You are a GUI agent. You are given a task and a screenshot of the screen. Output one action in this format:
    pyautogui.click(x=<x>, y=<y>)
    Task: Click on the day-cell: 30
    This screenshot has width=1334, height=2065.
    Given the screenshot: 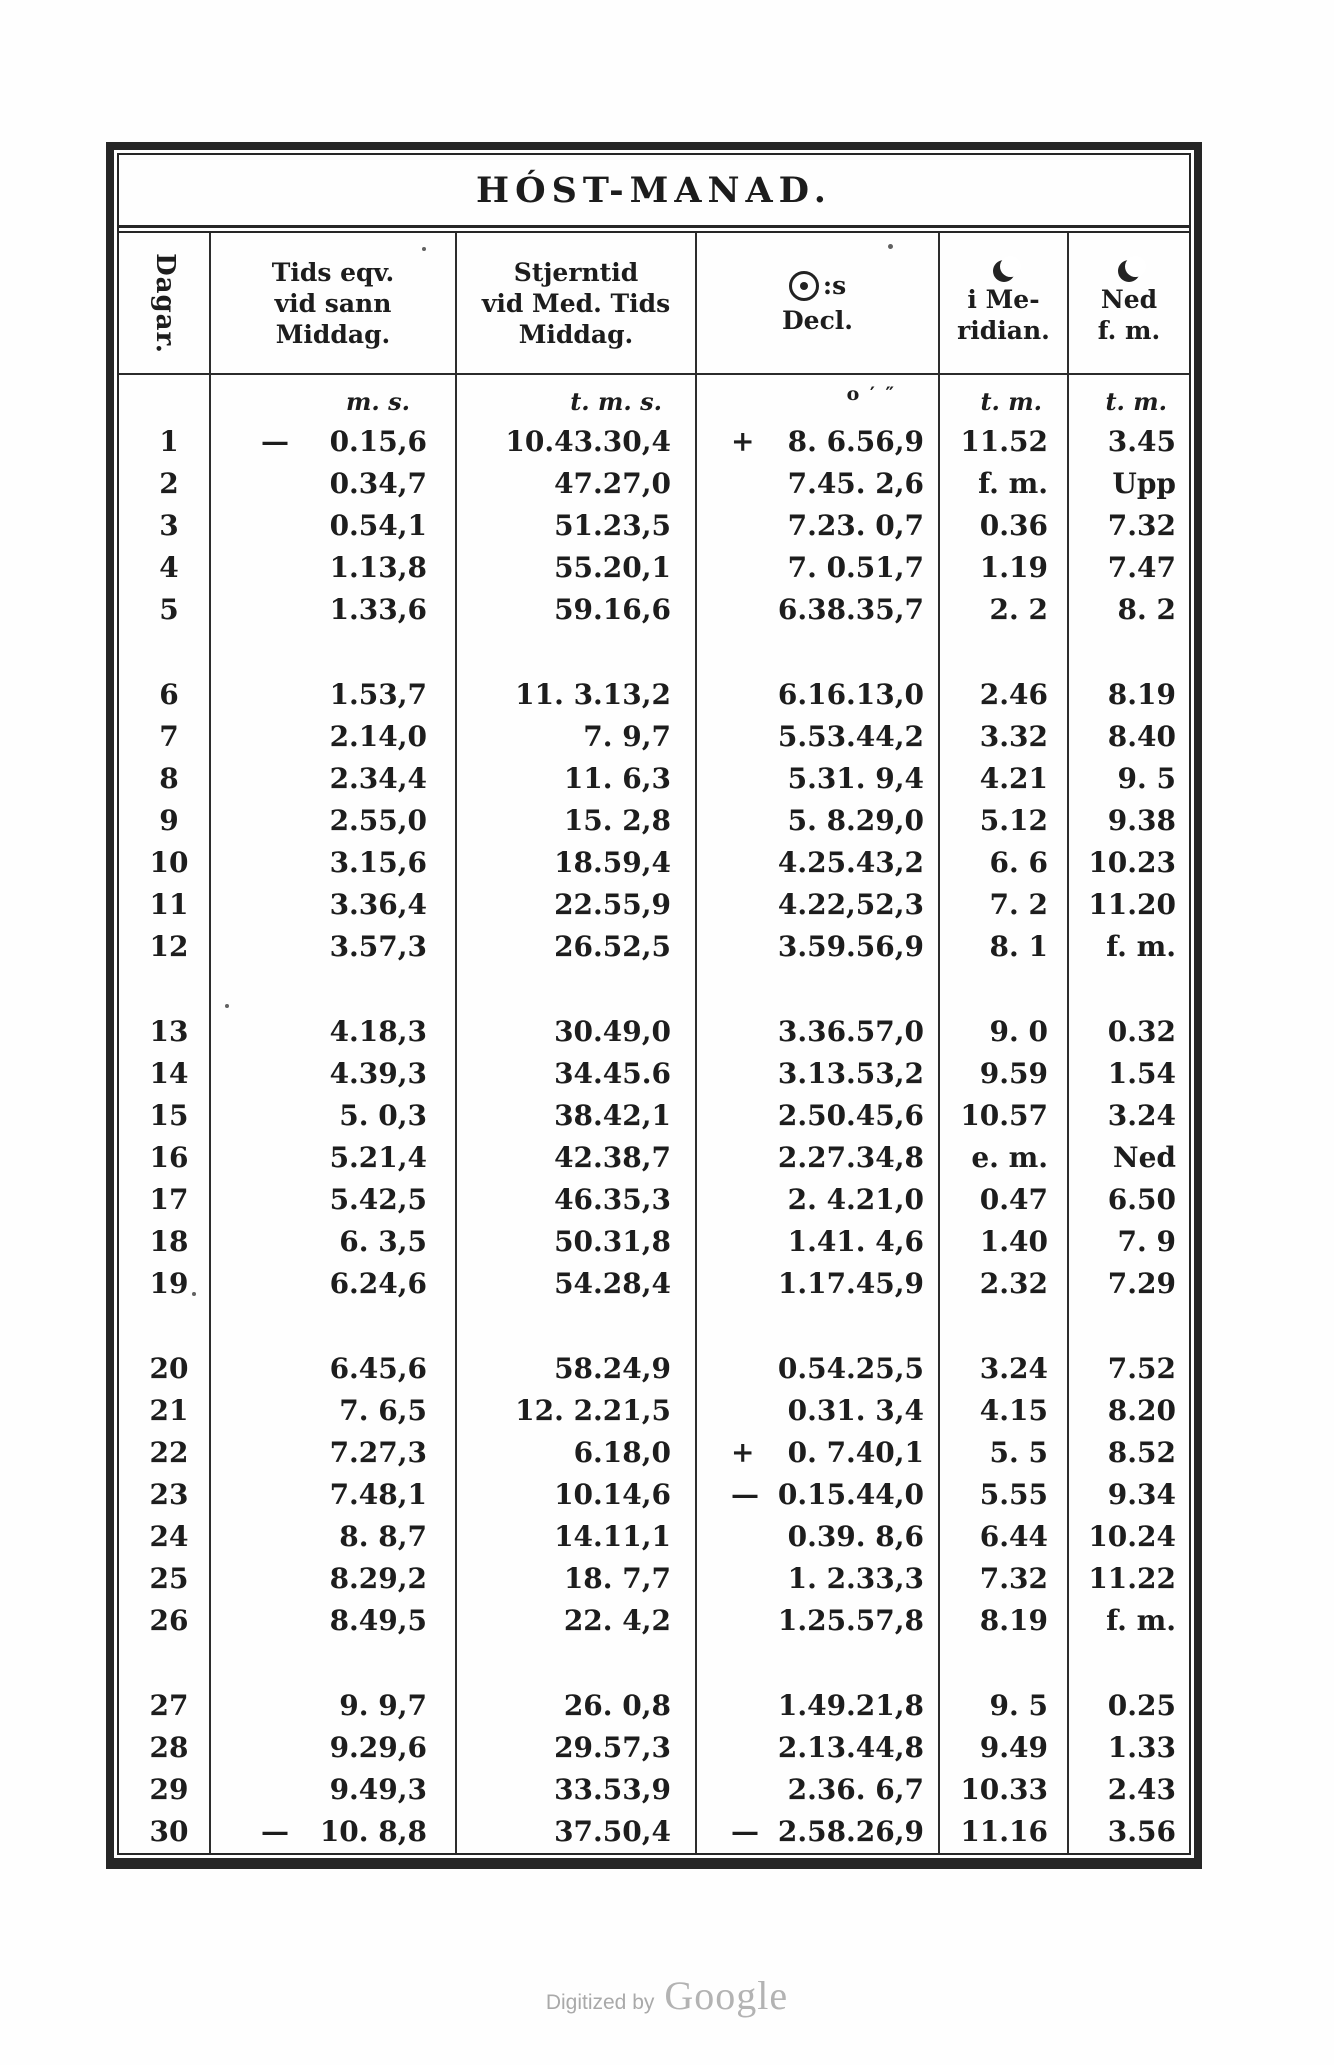 What is the action you would take?
    pyautogui.click(x=169, y=1831)
    